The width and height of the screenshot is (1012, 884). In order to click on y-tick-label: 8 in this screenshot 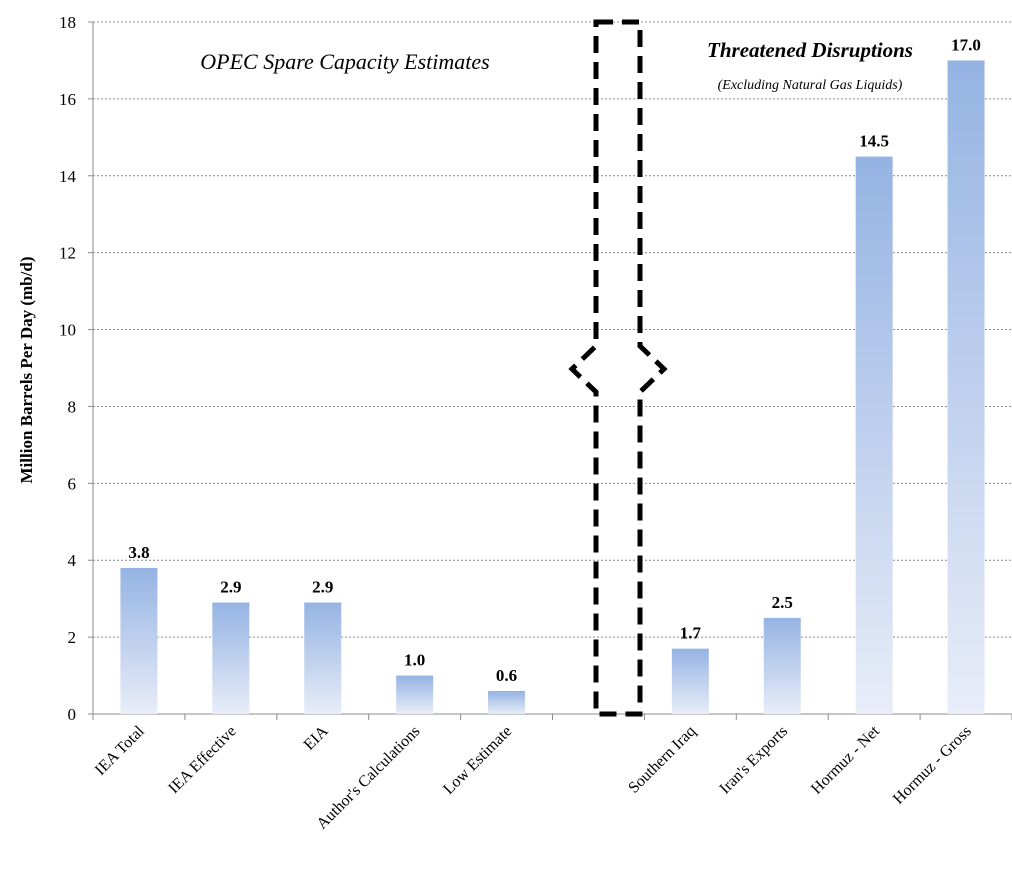, I will do `click(72, 406)`.